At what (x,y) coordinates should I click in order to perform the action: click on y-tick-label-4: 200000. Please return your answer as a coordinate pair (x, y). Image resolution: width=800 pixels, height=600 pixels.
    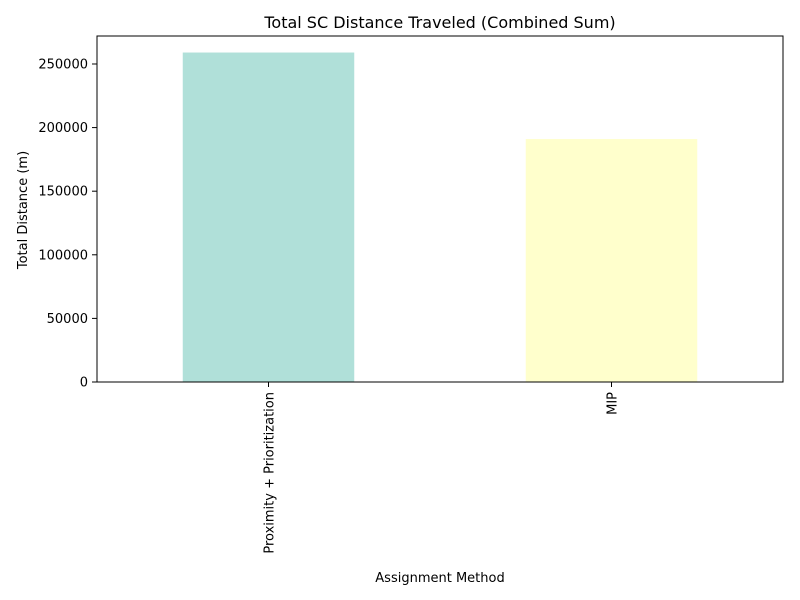
    Looking at the image, I should click on (63, 128).